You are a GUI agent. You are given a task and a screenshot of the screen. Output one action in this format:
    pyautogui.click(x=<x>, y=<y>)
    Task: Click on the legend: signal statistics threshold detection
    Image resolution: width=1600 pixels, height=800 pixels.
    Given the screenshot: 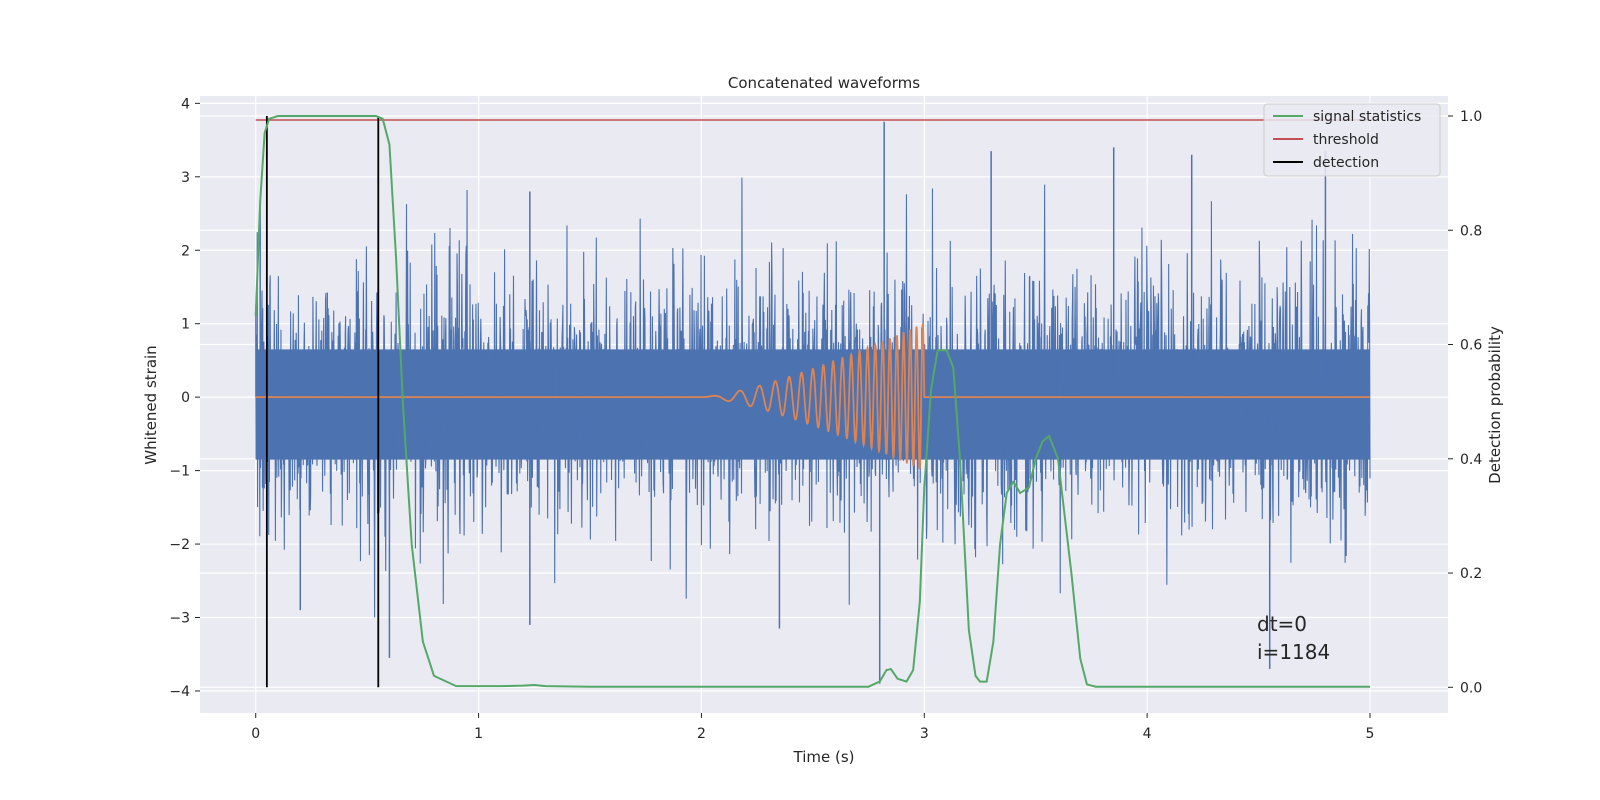 What is the action you would take?
    pyautogui.click(x=1352, y=140)
    